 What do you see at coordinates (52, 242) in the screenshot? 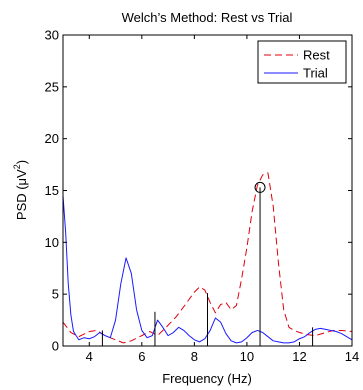
I see `y-tick-label: 10` at bounding box center [52, 242].